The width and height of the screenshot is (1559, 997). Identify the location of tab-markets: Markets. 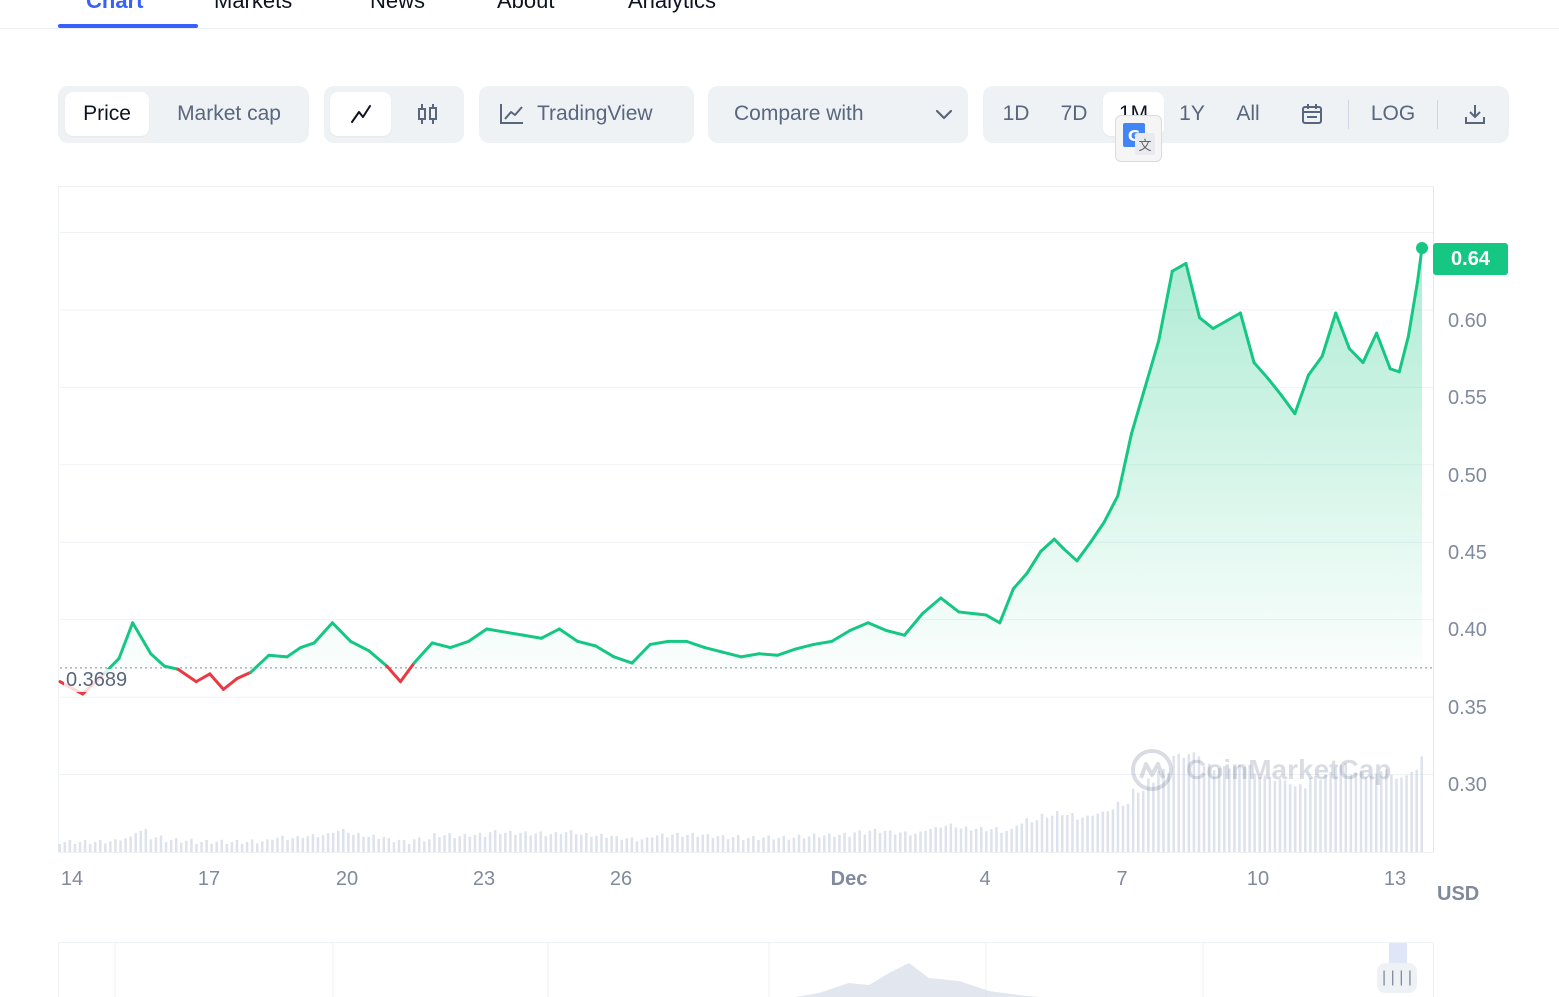
(253, 6).